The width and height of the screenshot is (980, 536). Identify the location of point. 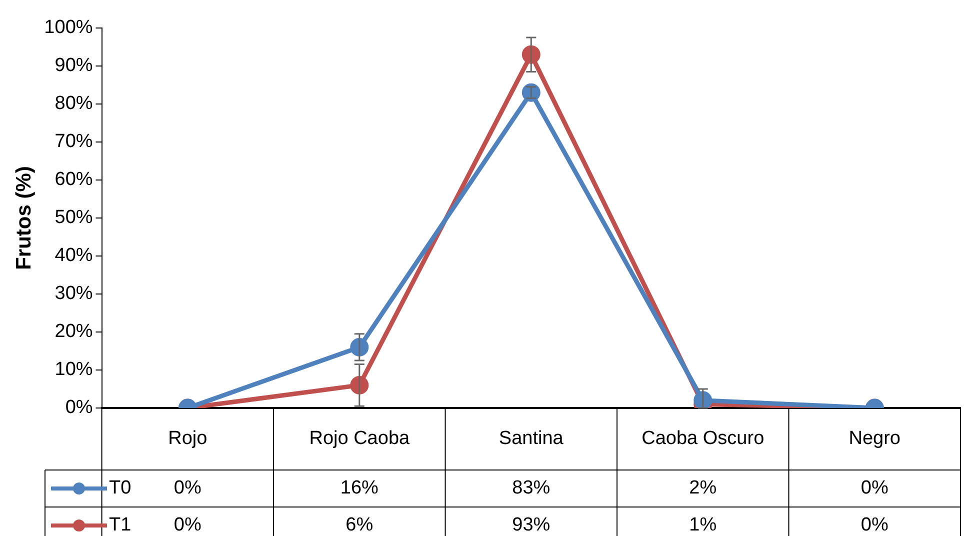
(531, 92).